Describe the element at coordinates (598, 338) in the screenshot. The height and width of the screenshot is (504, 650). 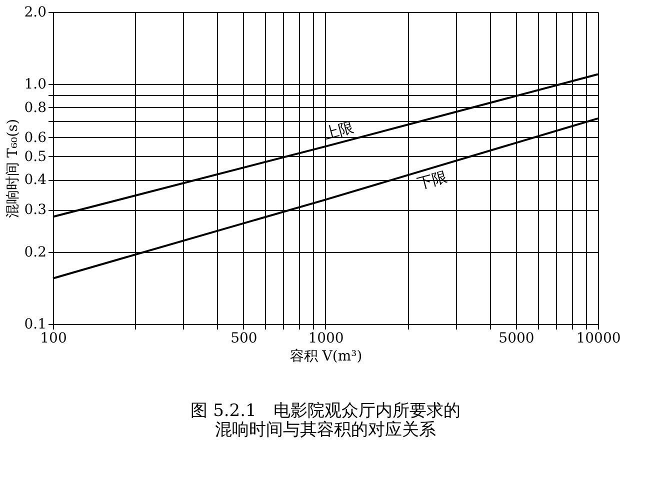
I see `x-tick-label: 10000` at that location.